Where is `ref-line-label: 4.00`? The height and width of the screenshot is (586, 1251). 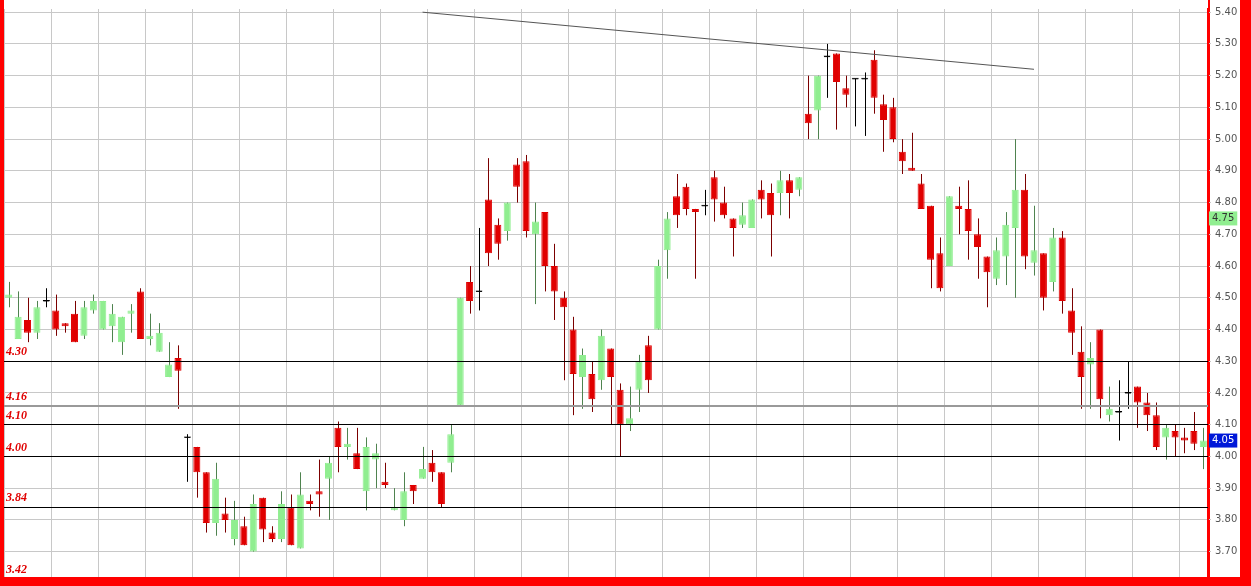 ref-line-label: 4.00 is located at coordinates (16, 446).